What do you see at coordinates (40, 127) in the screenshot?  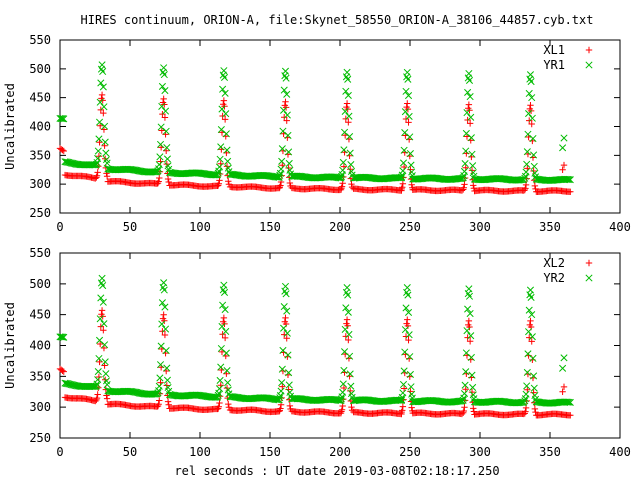 I see `y-tick-label: 400` at bounding box center [40, 127].